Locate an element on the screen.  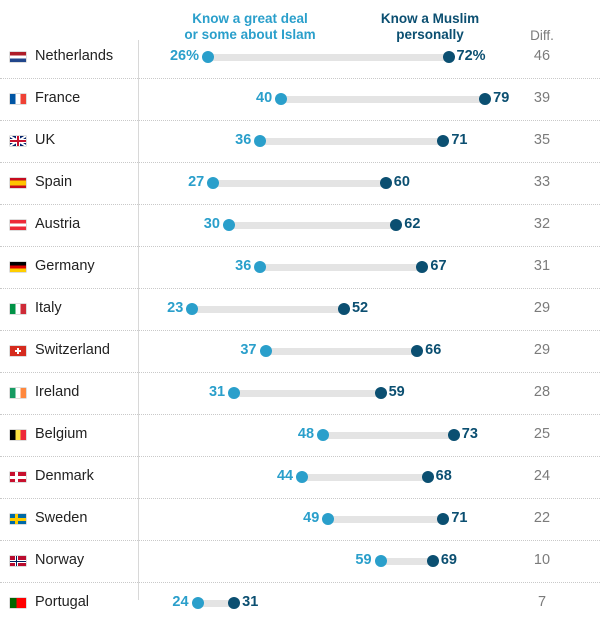
row-portugal: Portugal 24 31 7 is located at coordinates (300, 603).